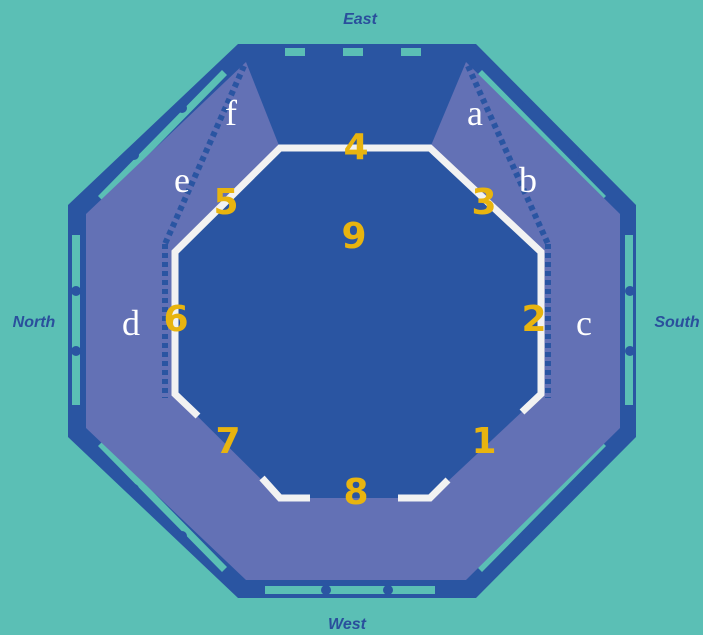  I want to click on zone-letter-a: a, so click(475, 113).